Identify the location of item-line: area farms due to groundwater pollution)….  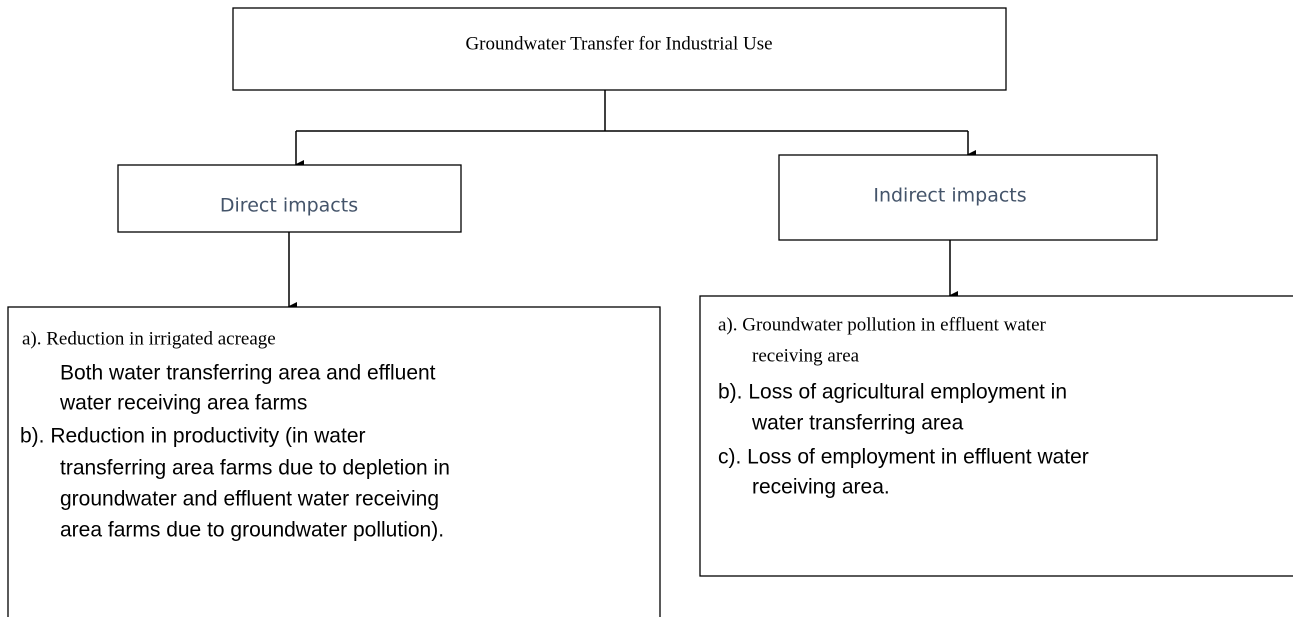
(252, 530).